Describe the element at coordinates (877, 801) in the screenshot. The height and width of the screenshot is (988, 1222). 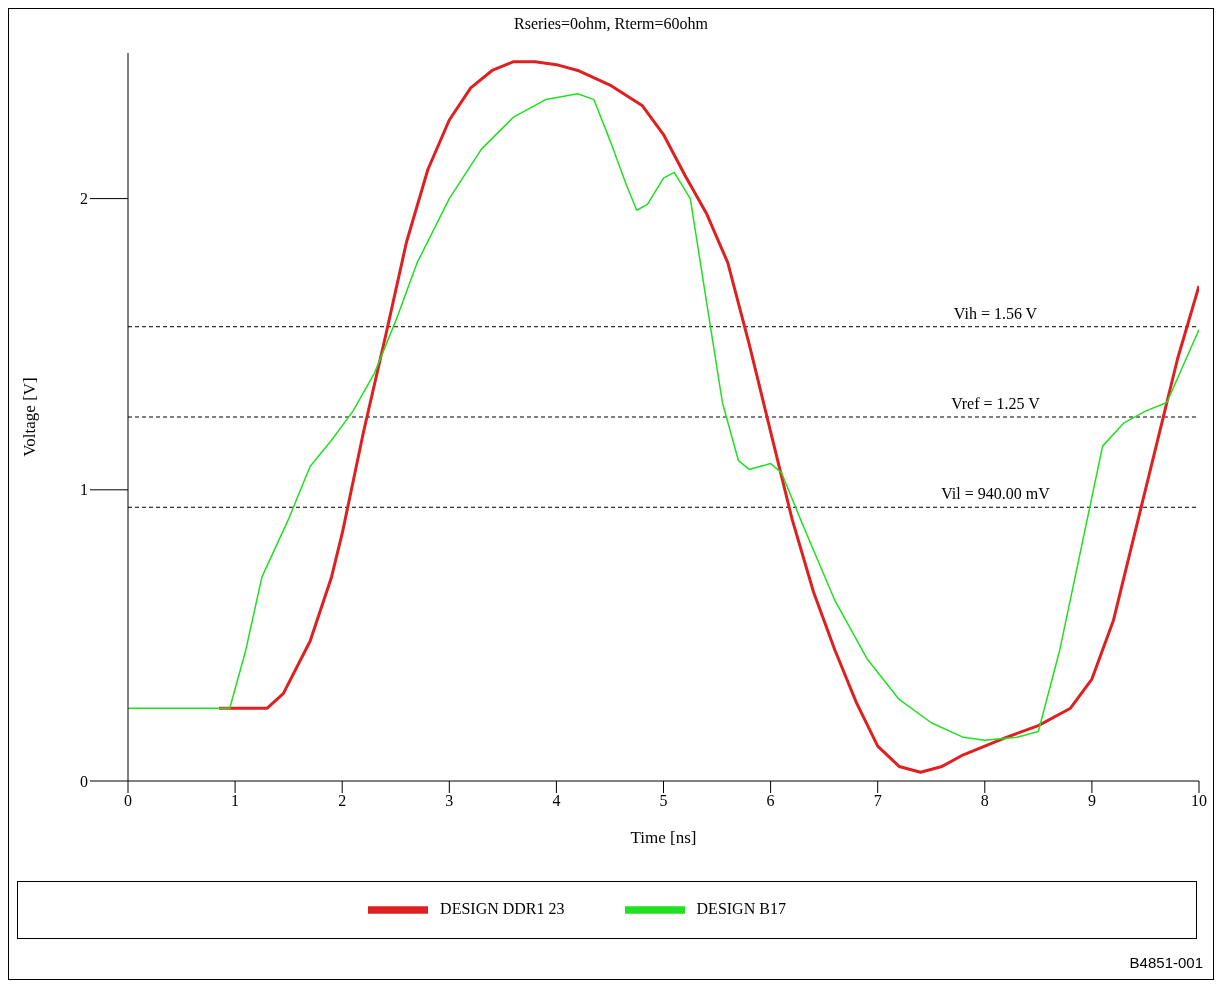
I see `x-tick-label: 7` at that location.